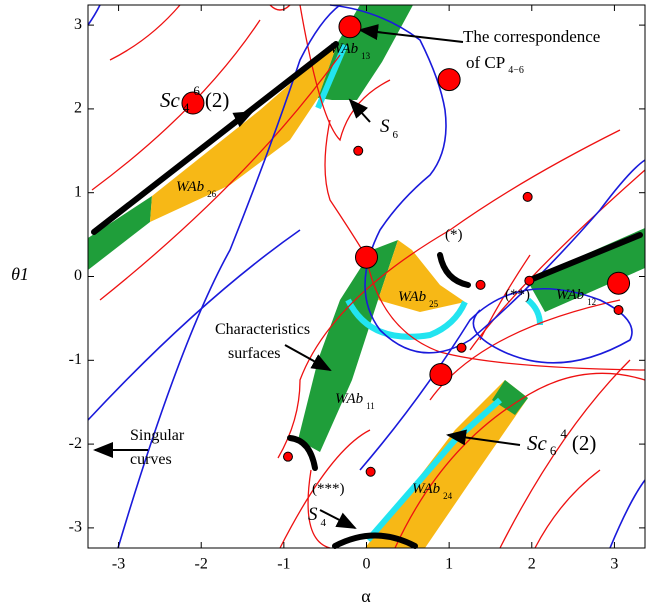 The height and width of the screenshot is (612, 660). What do you see at coordinates (78, 24) in the screenshot?
I see `y-tick-label: 3` at bounding box center [78, 24].